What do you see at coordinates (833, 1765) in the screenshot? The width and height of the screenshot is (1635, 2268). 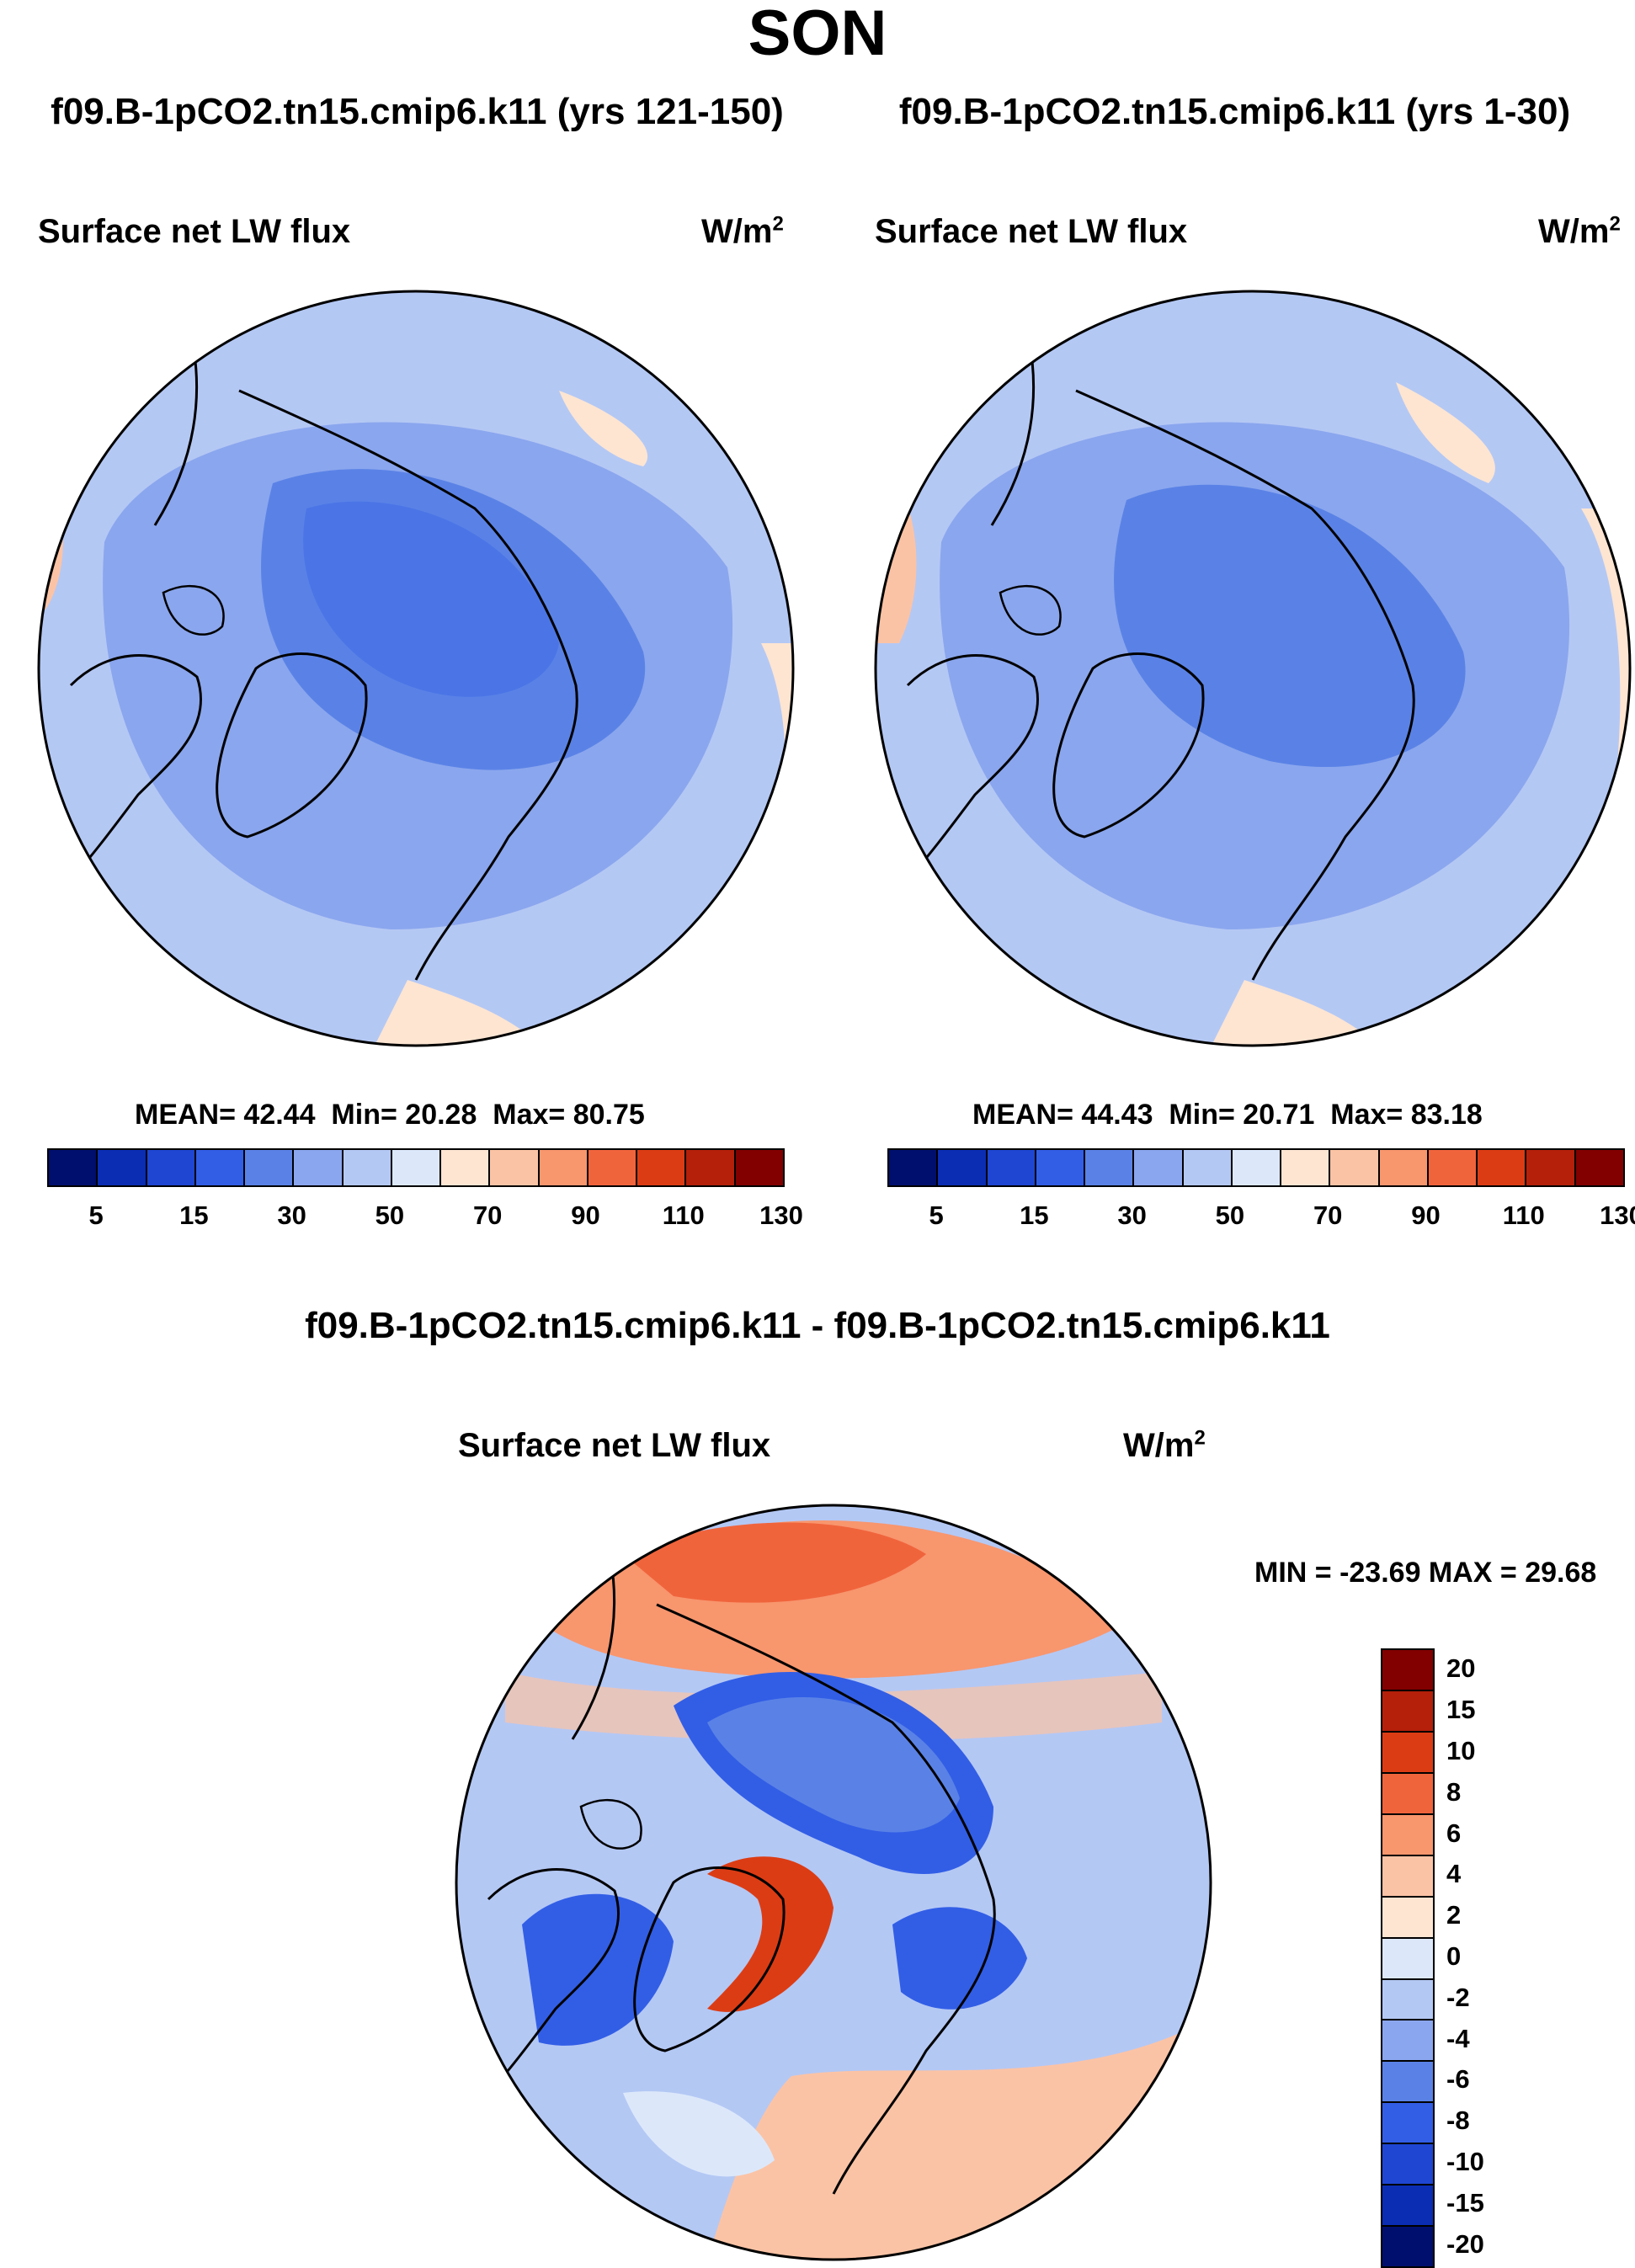 I see `field-region-cool-central` at bounding box center [833, 1765].